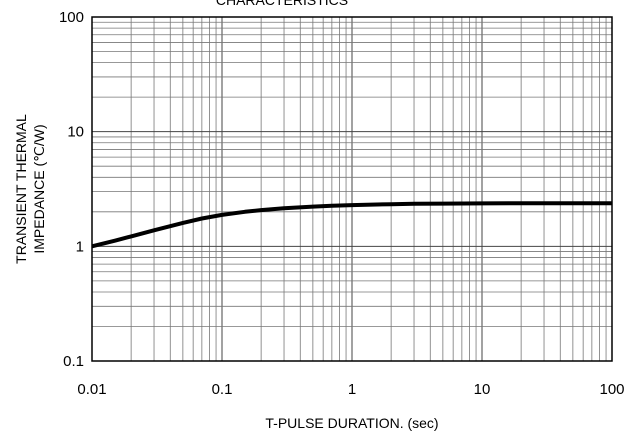 This screenshot has width=637, height=434. What do you see at coordinates (39, 188) in the screenshot?
I see `y-axis-label-line-2: IMPEDANCE (℃/W)` at bounding box center [39, 188].